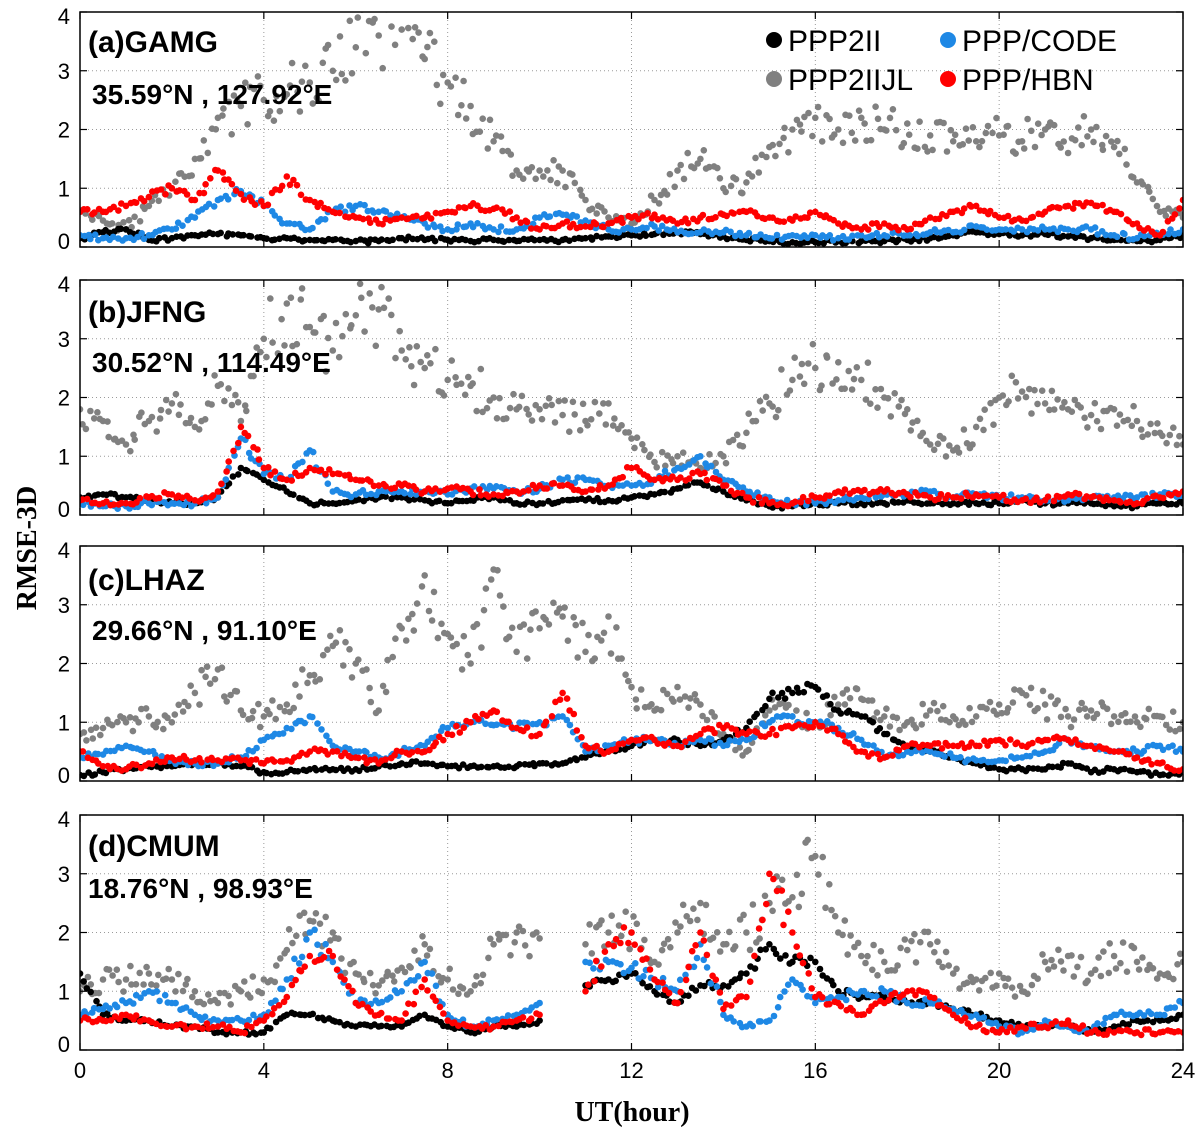  I want to click on panel-c-coordinates: 29.66°N , 91.10°E, so click(204, 630).